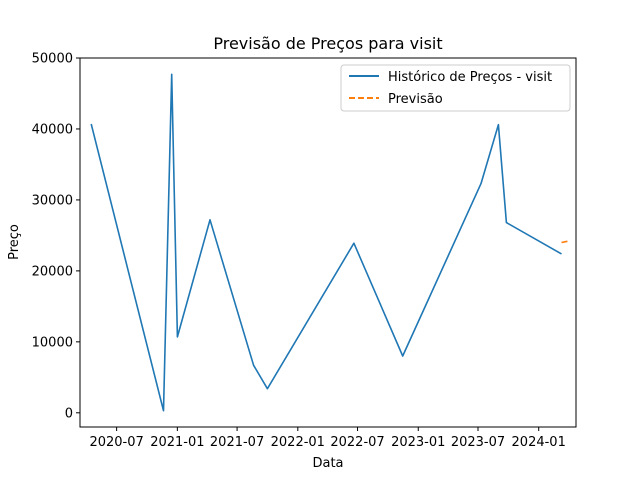 The width and height of the screenshot is (640, 480). Describe the element at coordinates (52, 200) in the screenshot. I see `y-tick-label: 30000` at that location.